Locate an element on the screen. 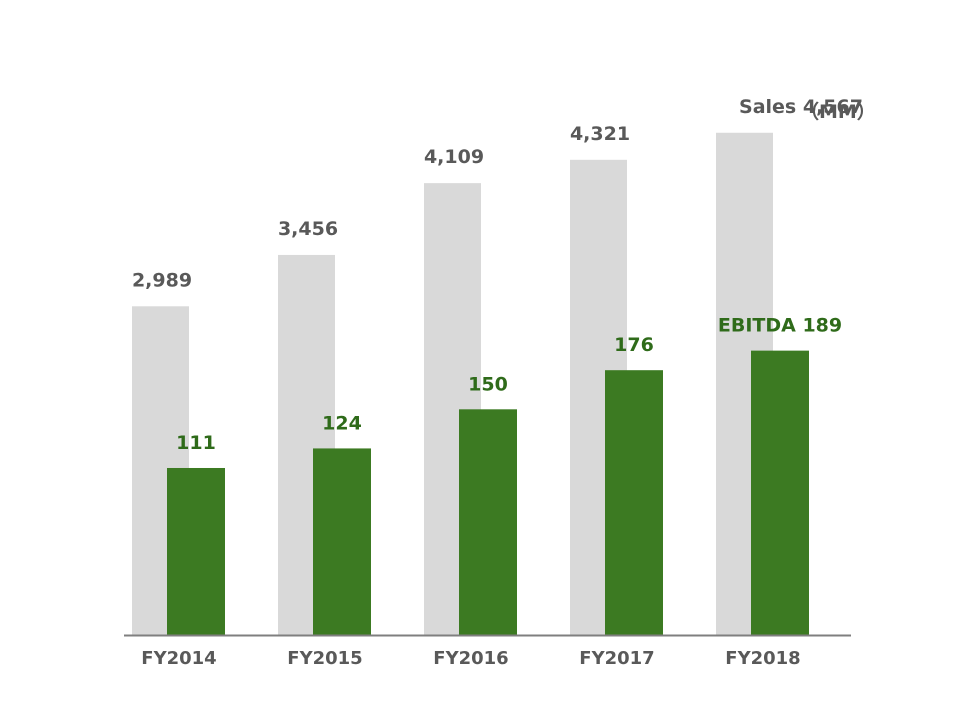 Image resolution: width=960 pixels, height=724 pixels. ebitda-bar-fy2015 is located at coordinates (342, 541).